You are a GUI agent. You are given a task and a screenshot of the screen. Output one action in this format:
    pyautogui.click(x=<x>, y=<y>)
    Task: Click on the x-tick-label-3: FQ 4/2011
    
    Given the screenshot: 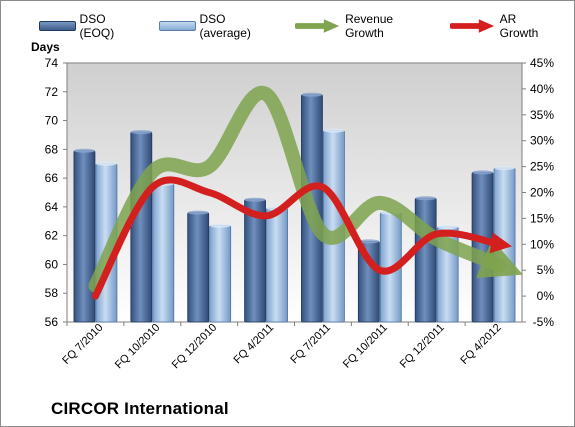 What is the action you would take?
    pyautogui.click(x=254, y=344)
    